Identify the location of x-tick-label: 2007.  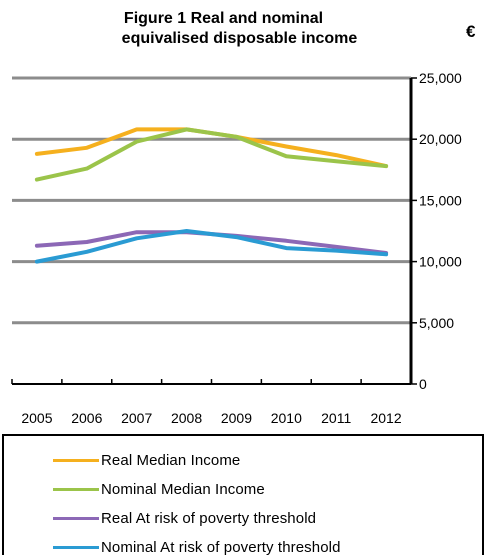
(136, 418).